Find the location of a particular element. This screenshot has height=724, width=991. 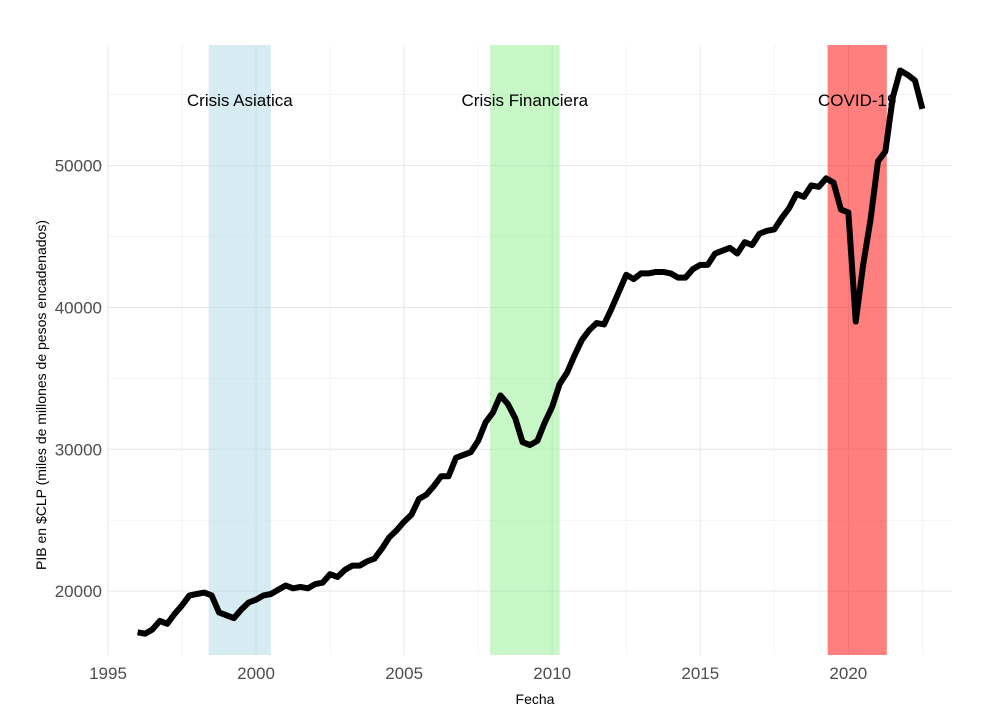

x-axis-title: Fecha is located at coordinates (535, 699).